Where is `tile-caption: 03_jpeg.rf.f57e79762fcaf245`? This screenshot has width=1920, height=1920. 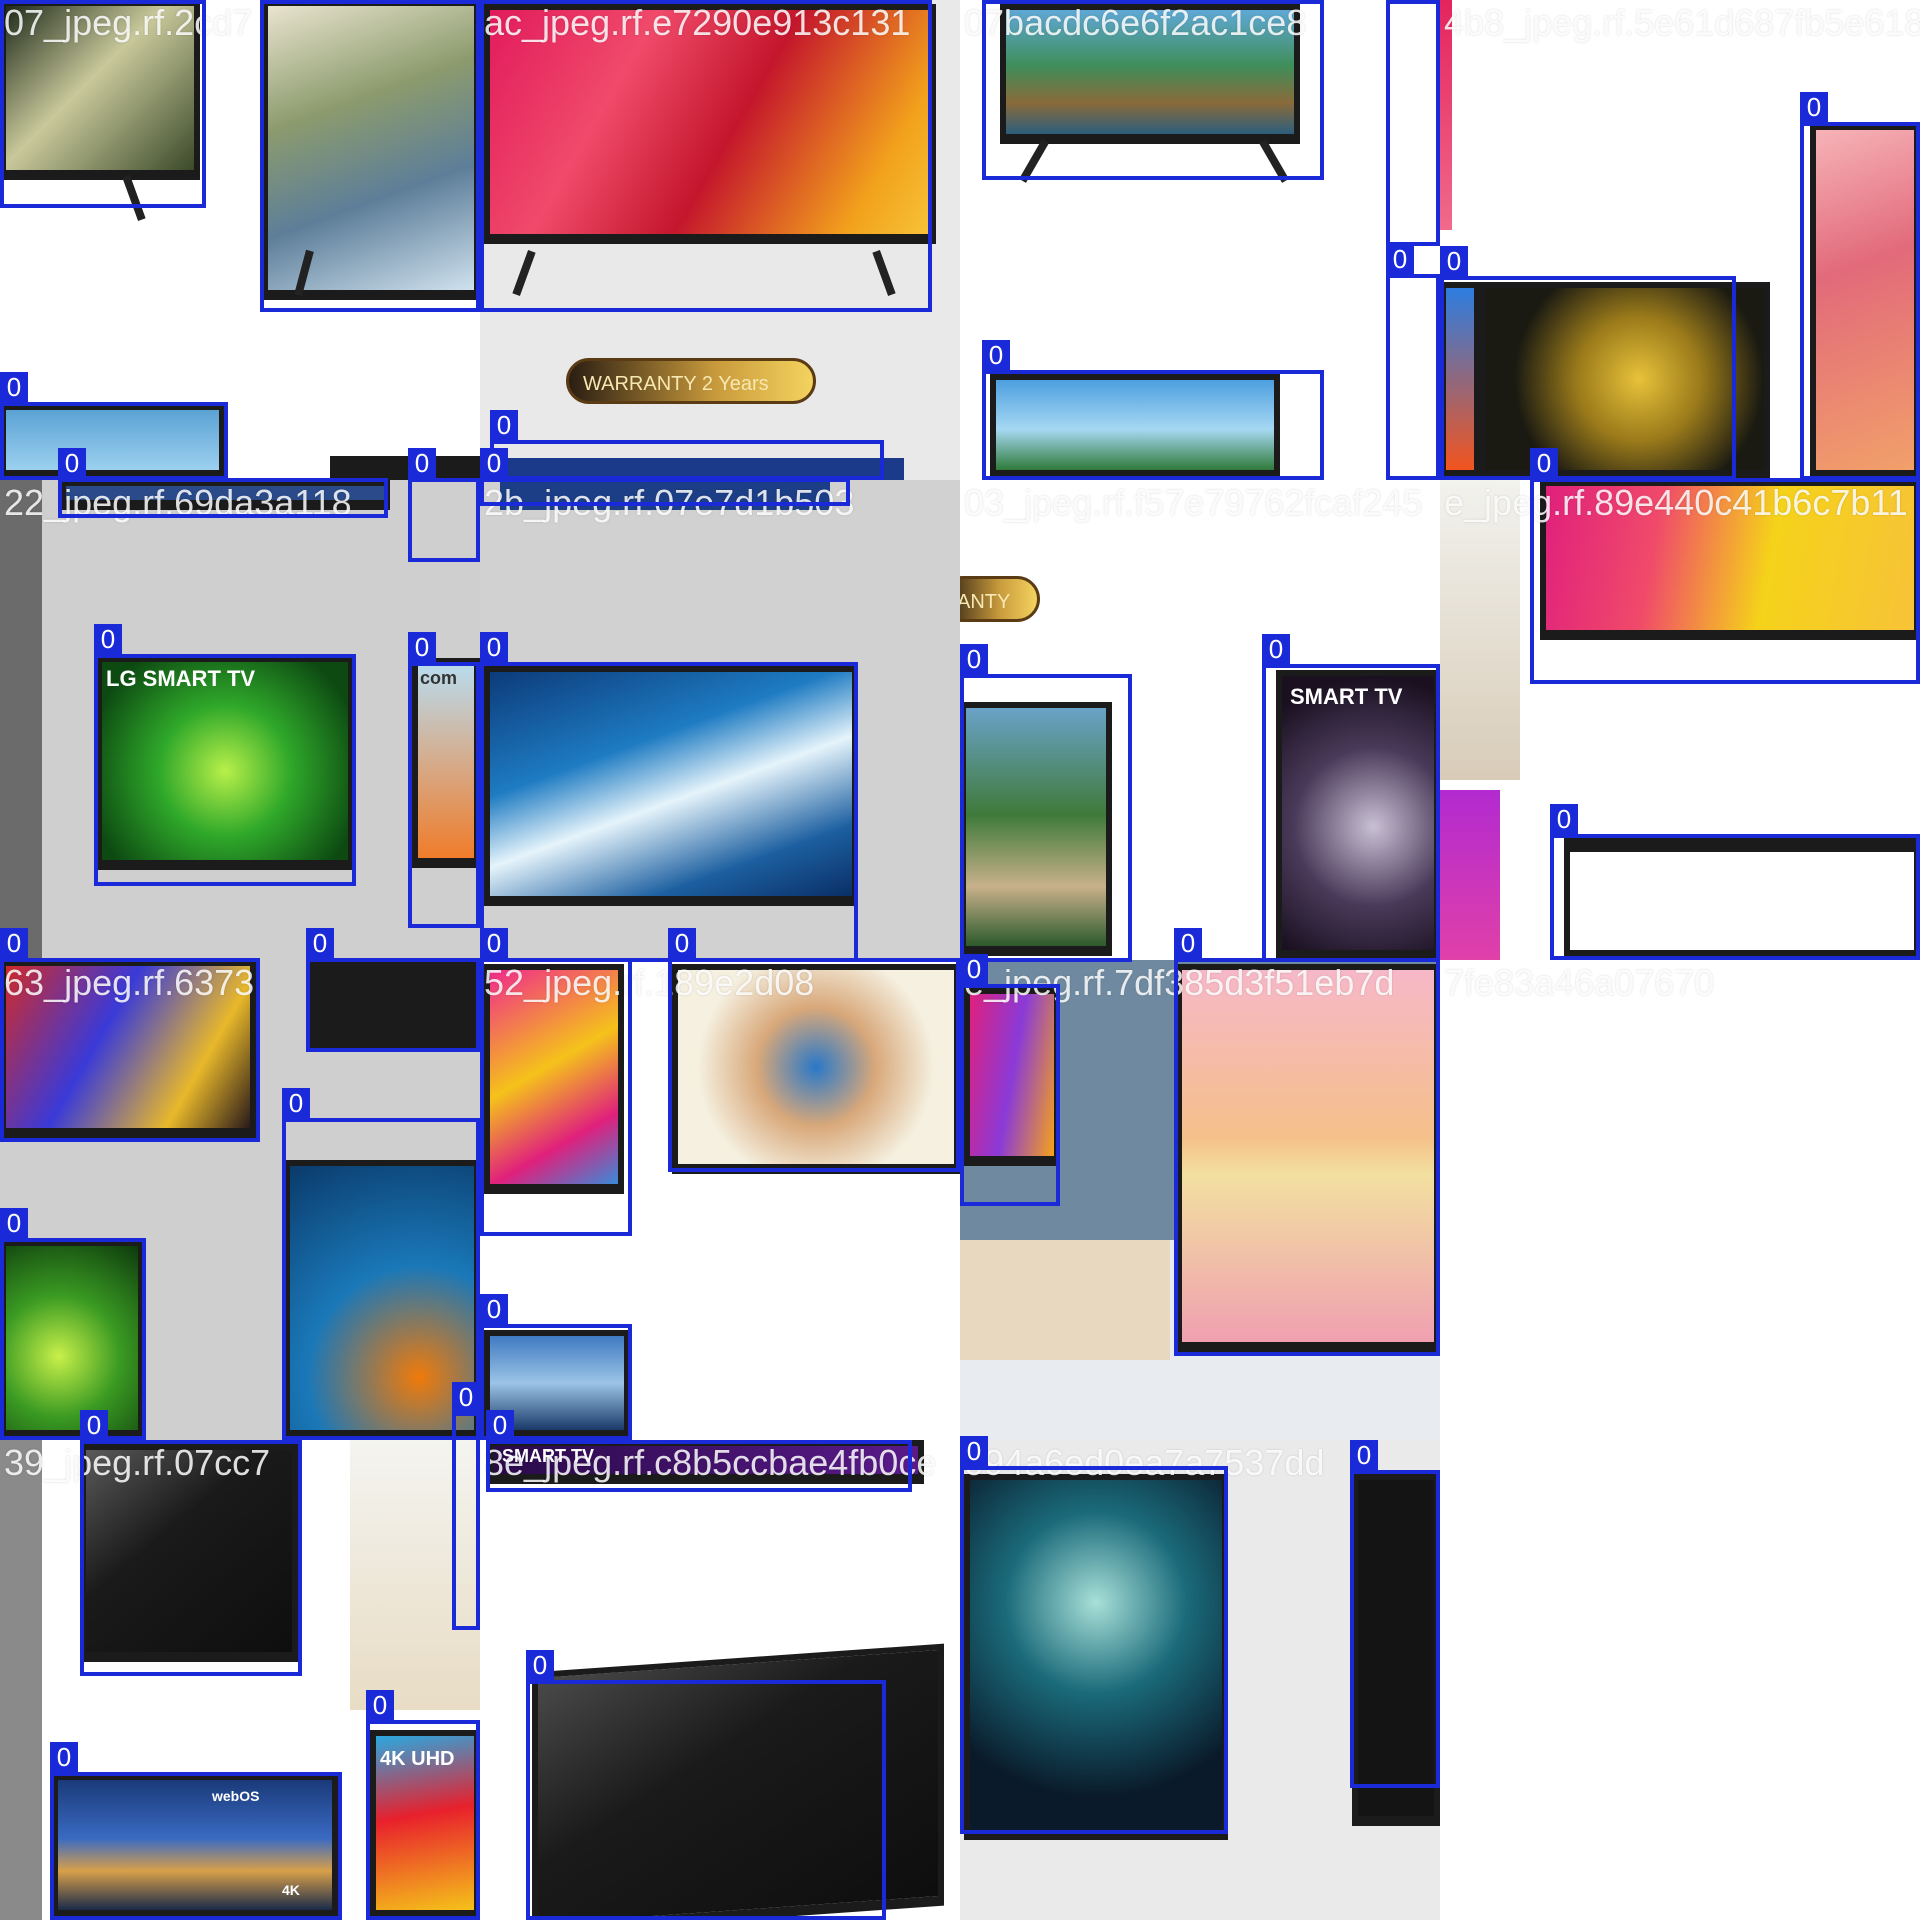
tile-caption: 03_jpeg.rf.f57e79762fcaf245 is located at coordinates (1193, 502).